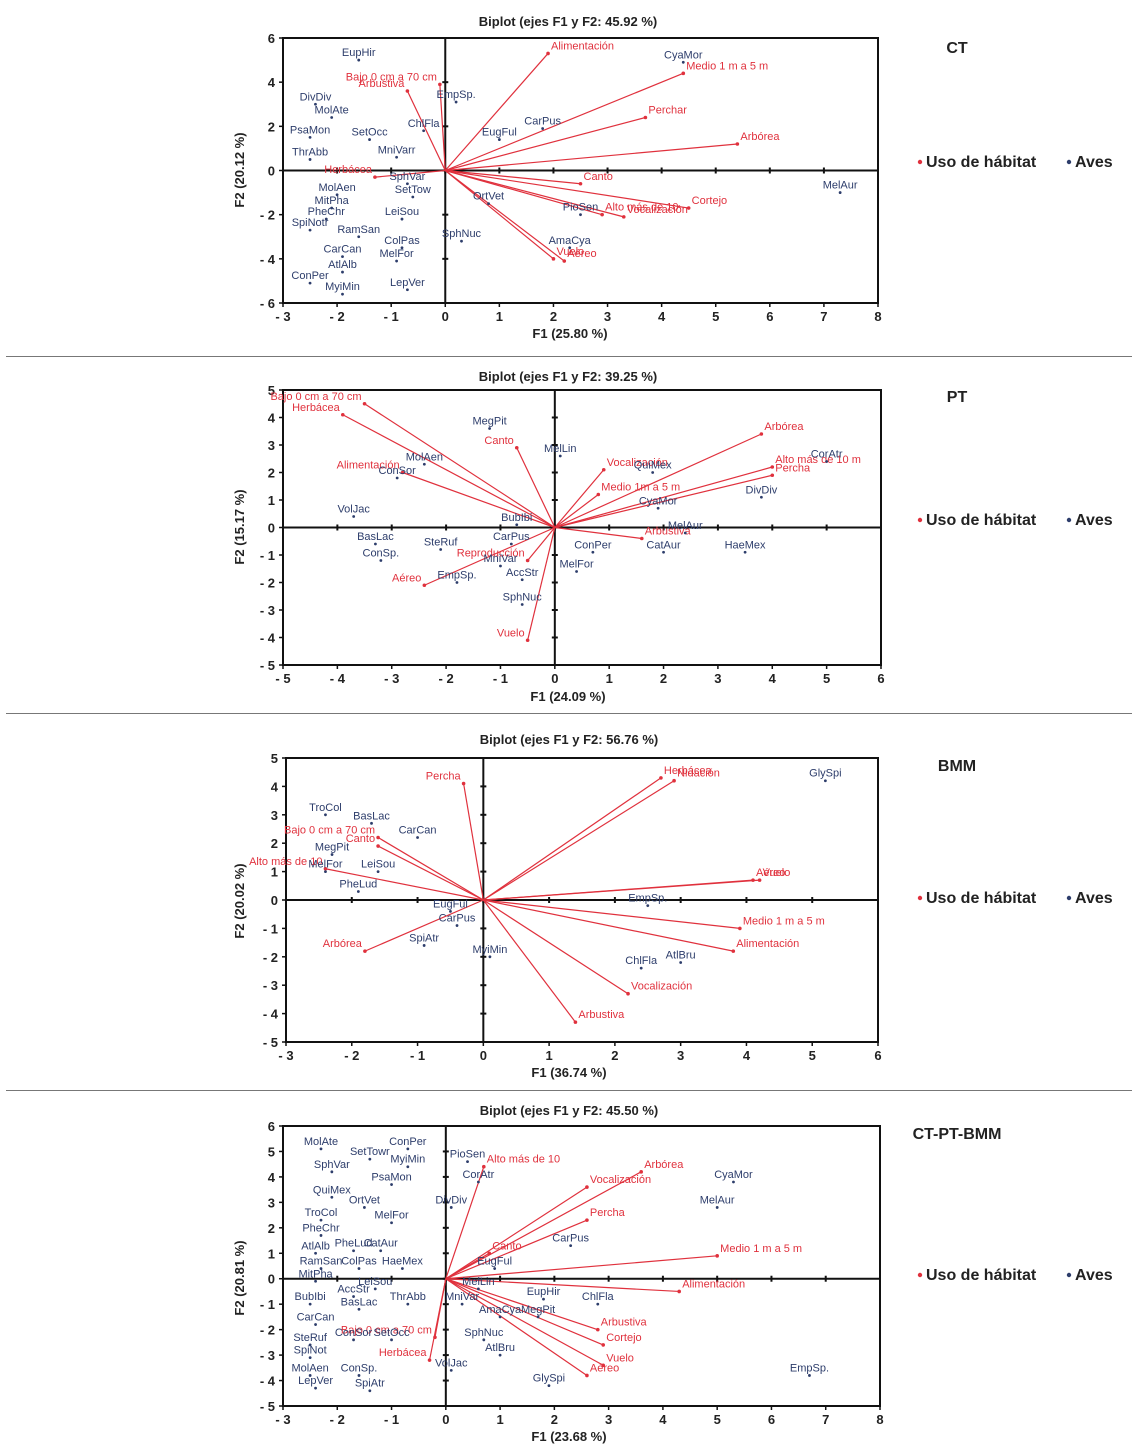  Describe the element at coordinates (267, 1304) in the screenshot. I see `y-tick-label: - 1` at that location.